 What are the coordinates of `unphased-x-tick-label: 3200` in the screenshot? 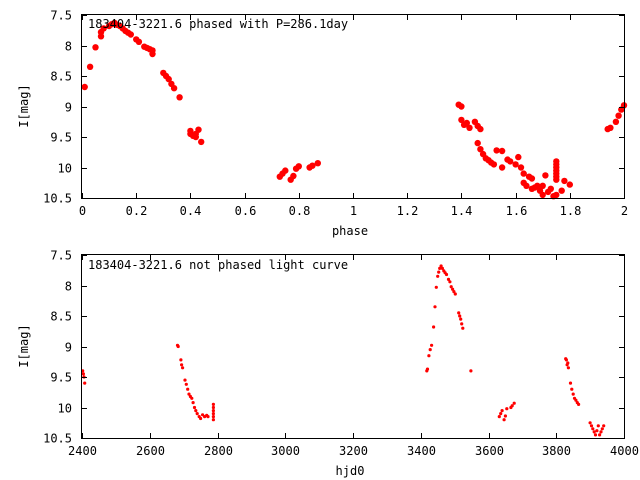 It's located at (353, 451).